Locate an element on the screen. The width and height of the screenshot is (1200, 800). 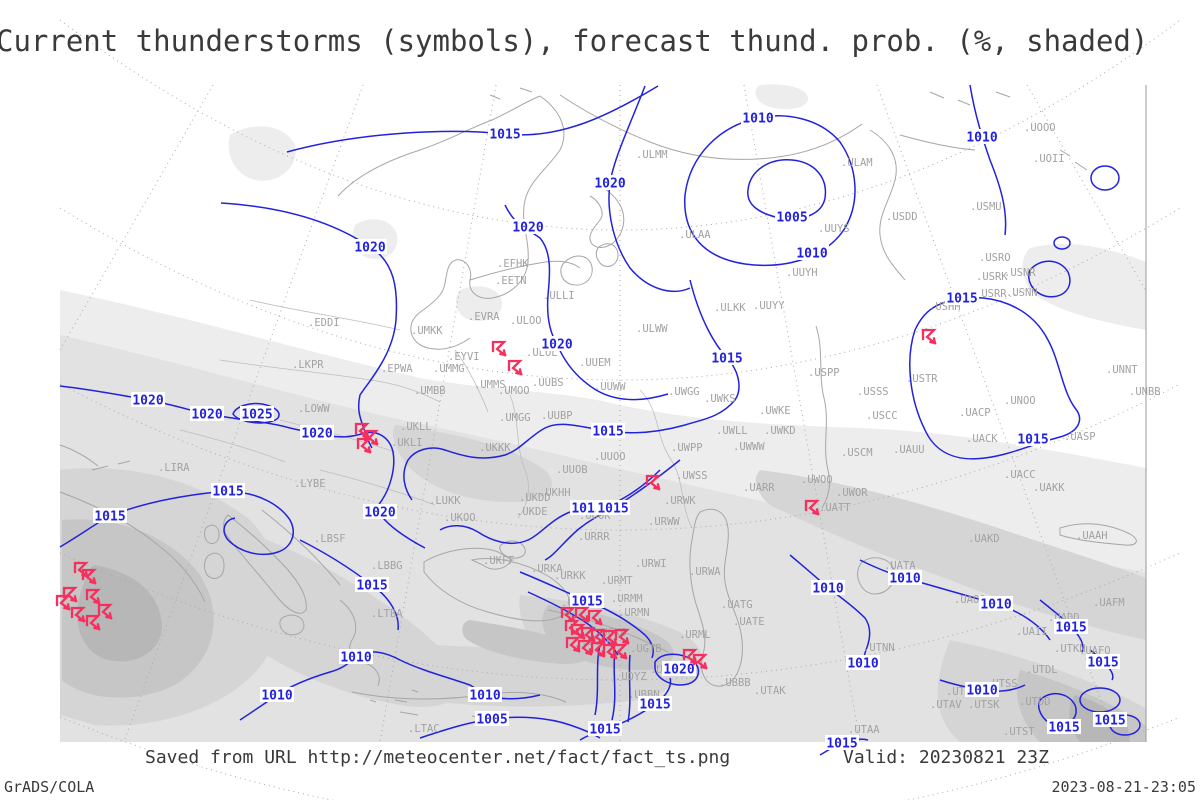
station-label: .ULKK is located at coordinates (730, 308).